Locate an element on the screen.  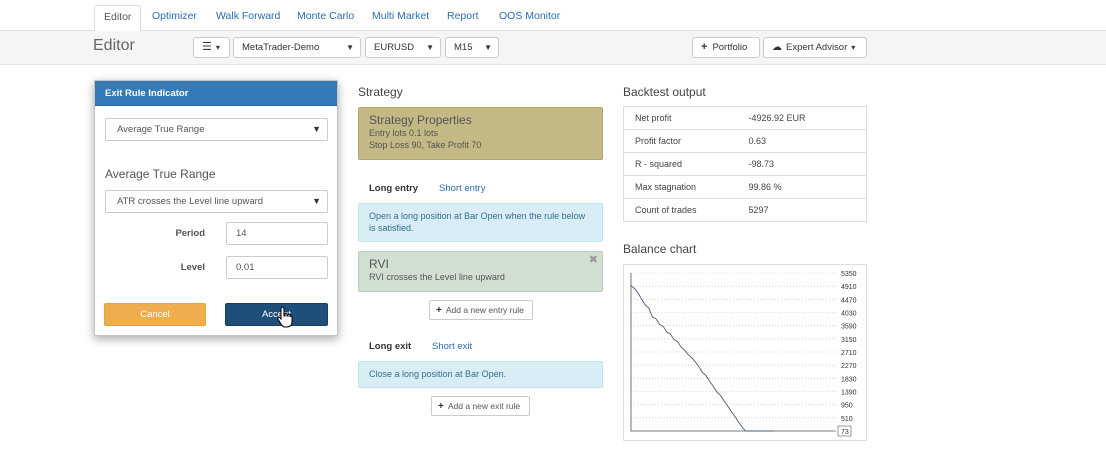
stat-label: Net profit is located at coordinates (653, 118).